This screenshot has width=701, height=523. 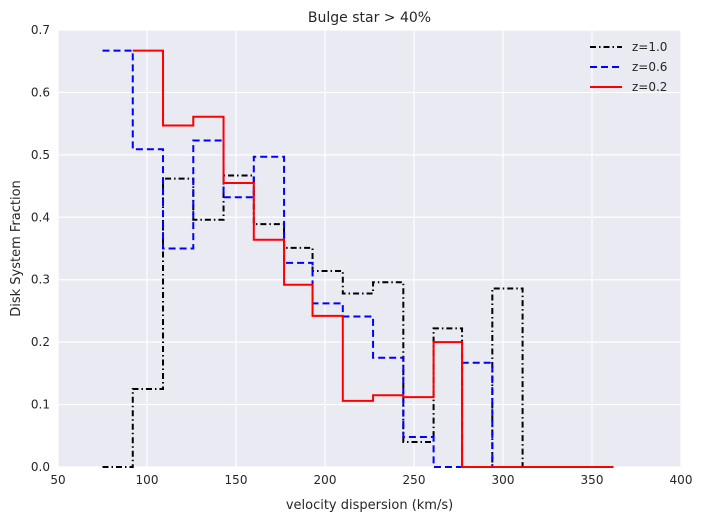 What do you see at coordinates (16, 248) in the screenshot?
I see `y-axis-label: Disk System Fraction` at bounding box center [16, 248].